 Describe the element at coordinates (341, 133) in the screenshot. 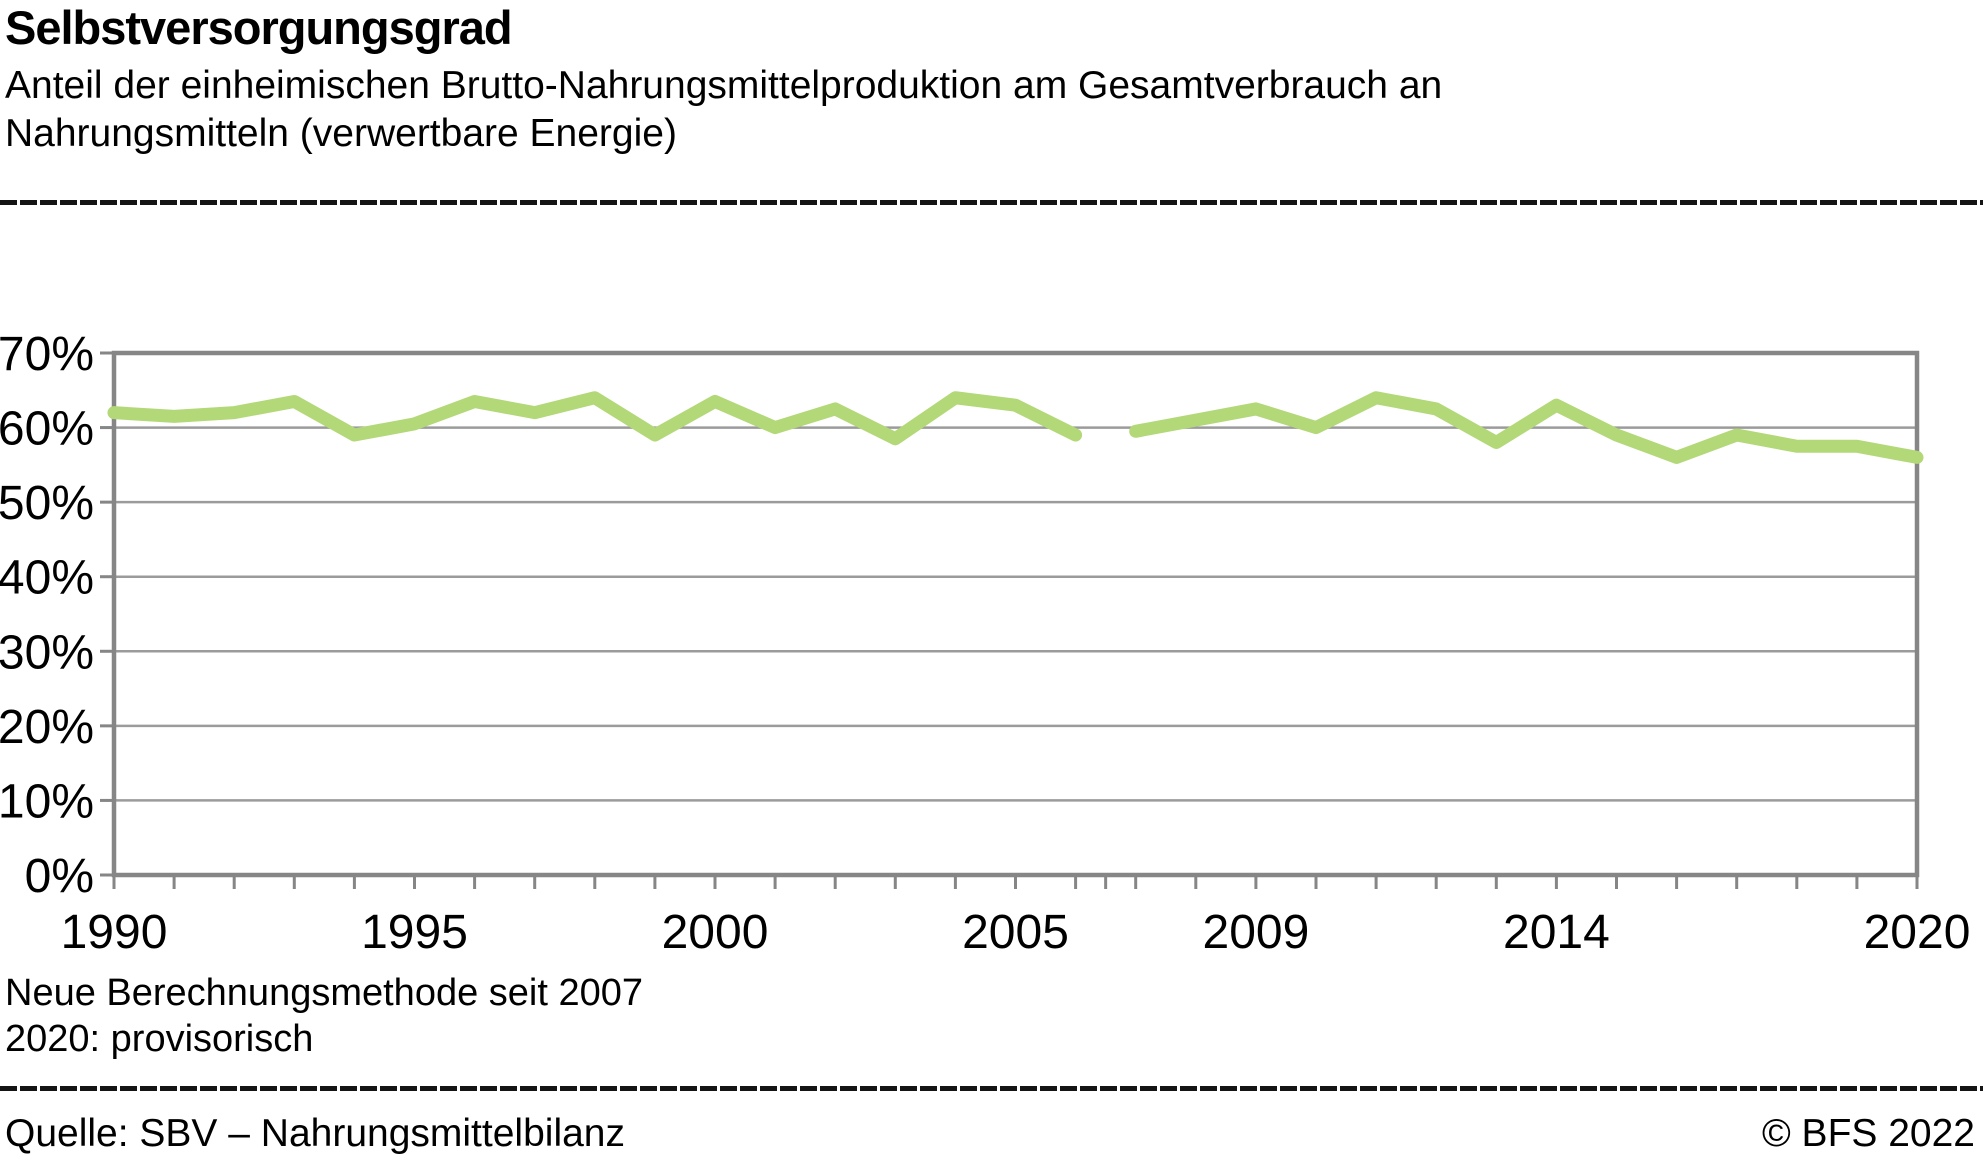

I see `subtitle-line-2: Nahrungsmitteln (verwertbare Energie)` at that location.